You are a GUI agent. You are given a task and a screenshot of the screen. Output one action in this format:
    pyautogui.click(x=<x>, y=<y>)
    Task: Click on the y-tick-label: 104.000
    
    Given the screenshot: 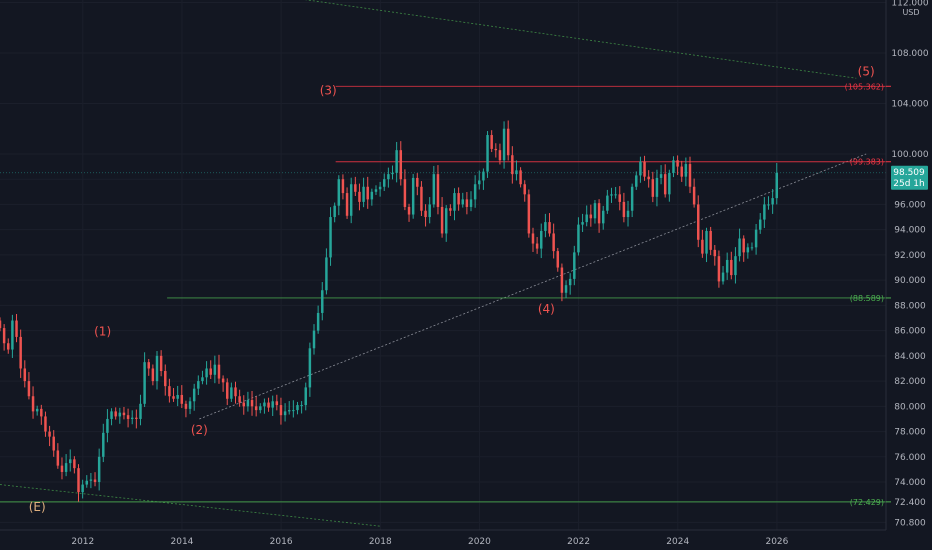 What is the action you would take?
    pyautogui.click(x=909, y=104)
    